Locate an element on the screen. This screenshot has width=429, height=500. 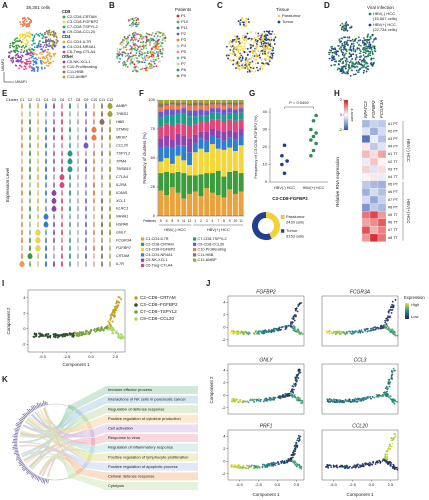
y-tick-label: 75 is located at coordinates (153, 128).